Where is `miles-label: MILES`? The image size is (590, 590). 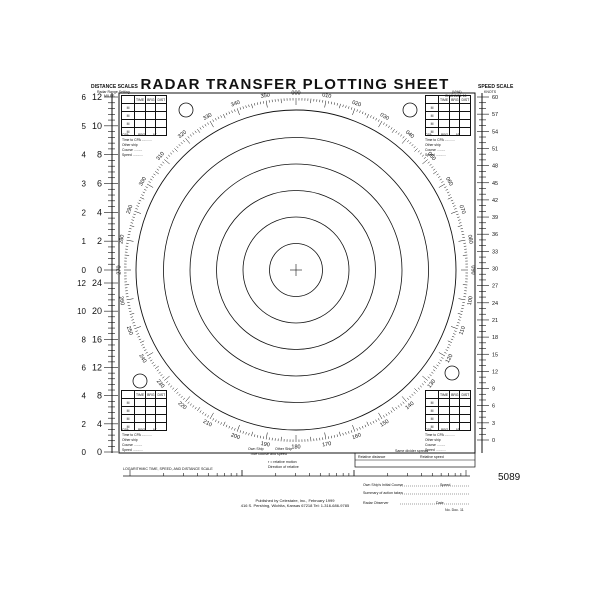
miles-label: MILES is located at coordinates (109, 96).